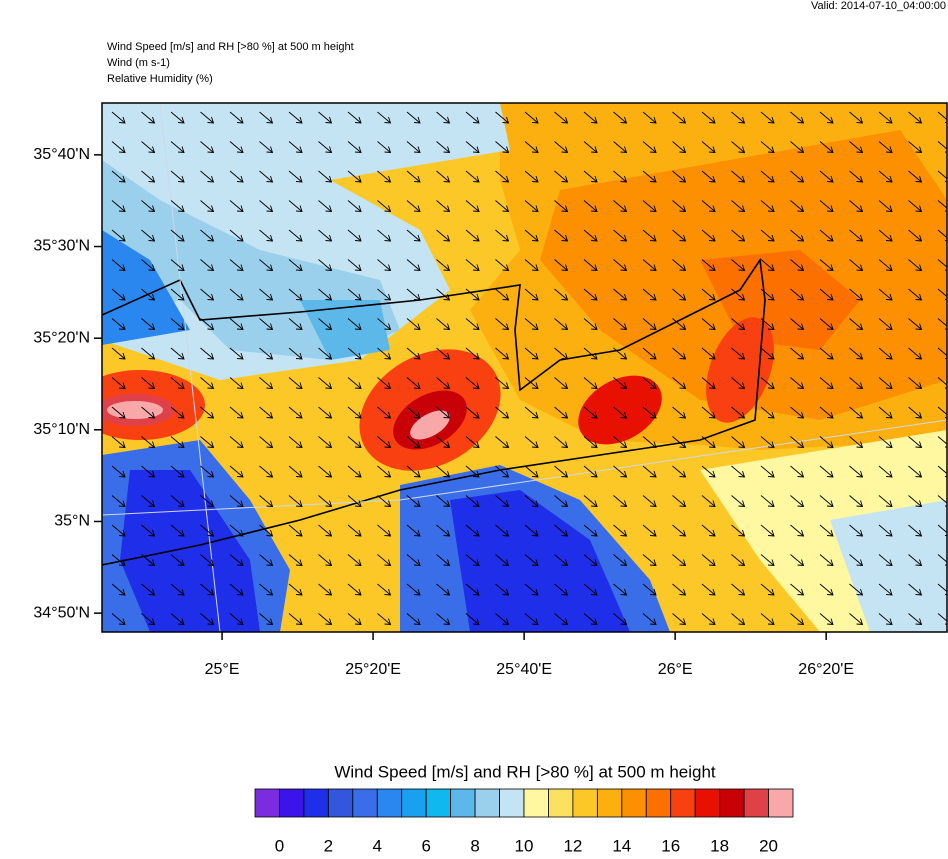 The width and height of the screenshot is (948, 859). I want to click on colorbar-tick-label: 4, so click(377, 845).